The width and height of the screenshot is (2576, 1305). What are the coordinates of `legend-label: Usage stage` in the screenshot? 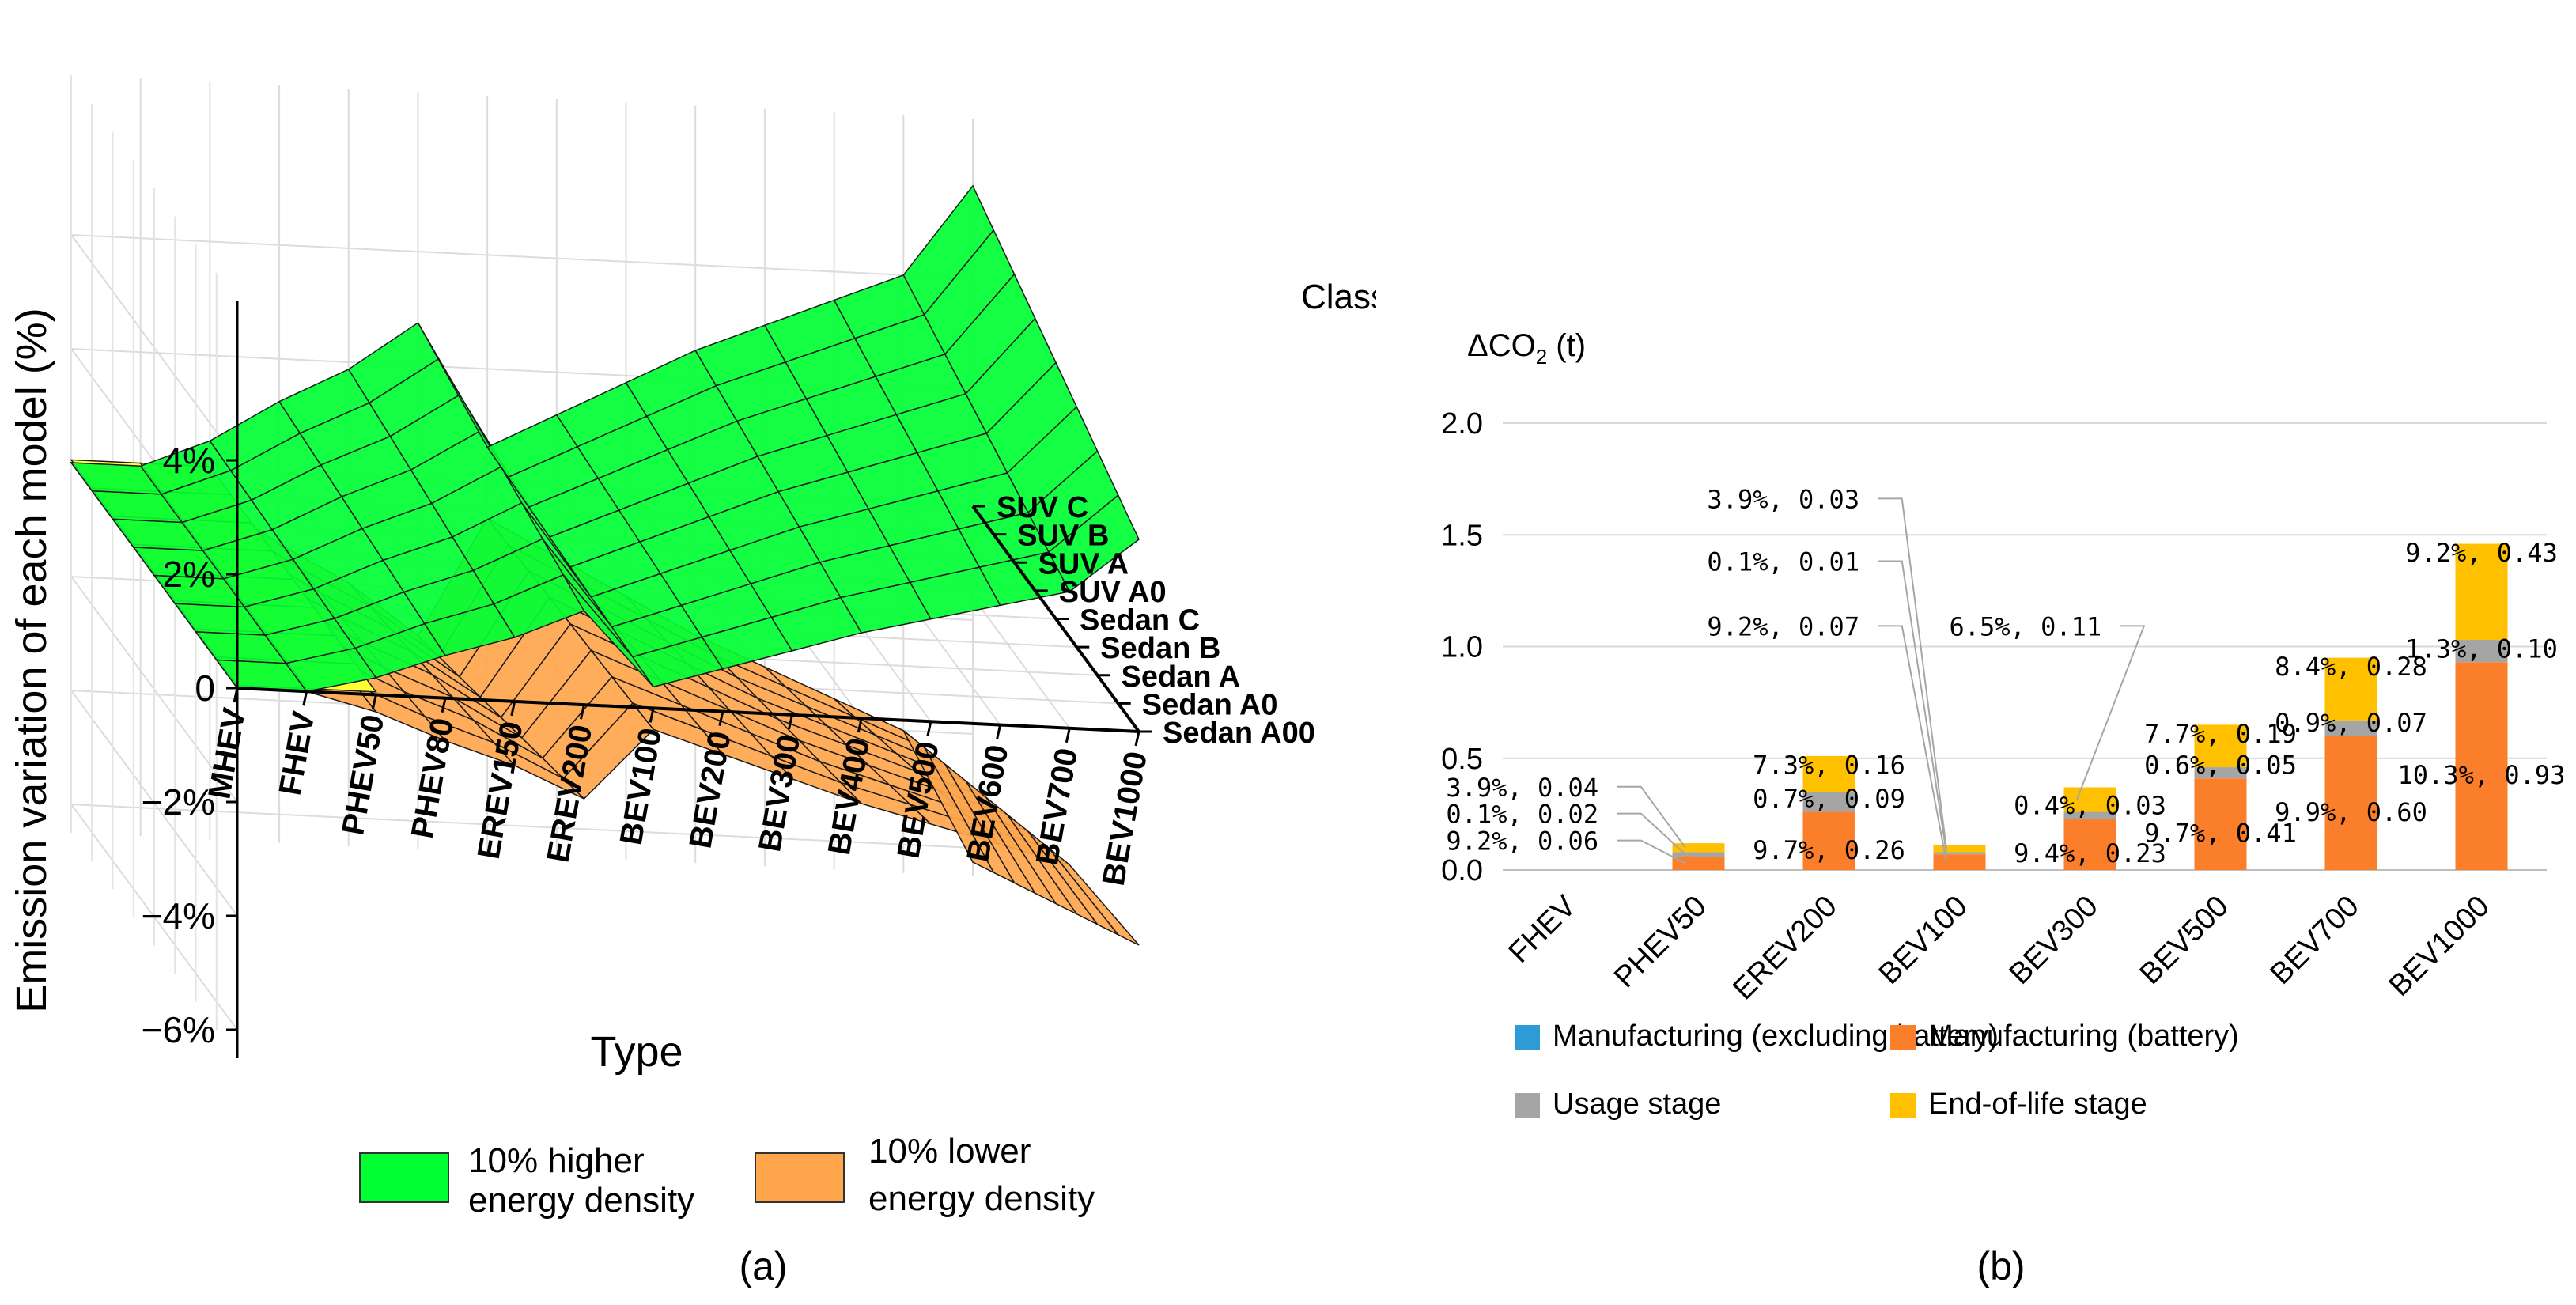 It's located at (1637, 1104).